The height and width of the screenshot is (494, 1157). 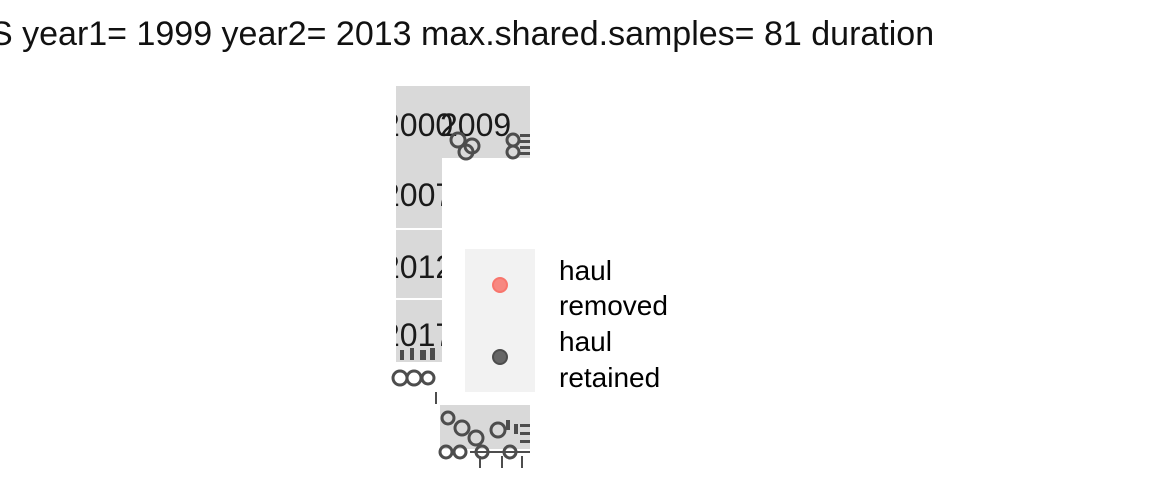 What do you see at coordinates (414, 376) in the screenshot?
I see `overlapping-ticks-left` at bounding box center [414, 376].